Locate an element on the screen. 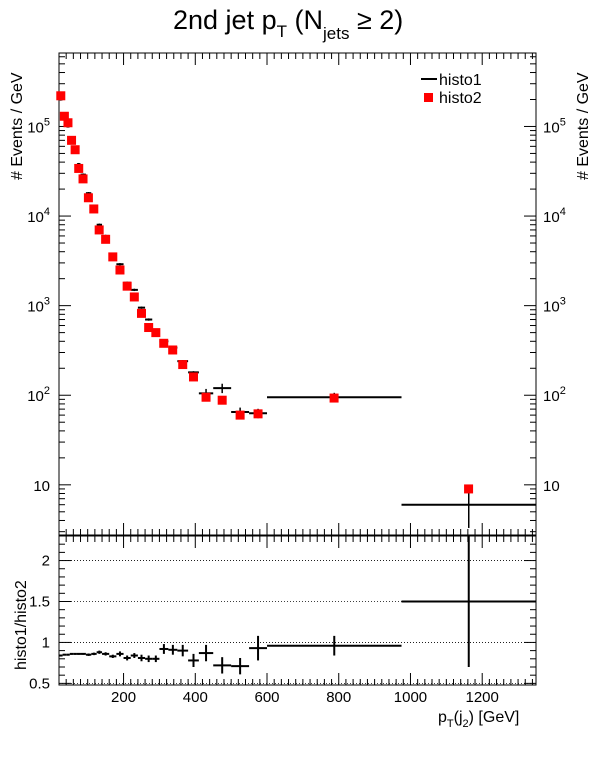 Image resolution: width=596 pixels, height=777 pixels. top-y-tick-label-left: 10⁴ is located at coordinates (38, 216).